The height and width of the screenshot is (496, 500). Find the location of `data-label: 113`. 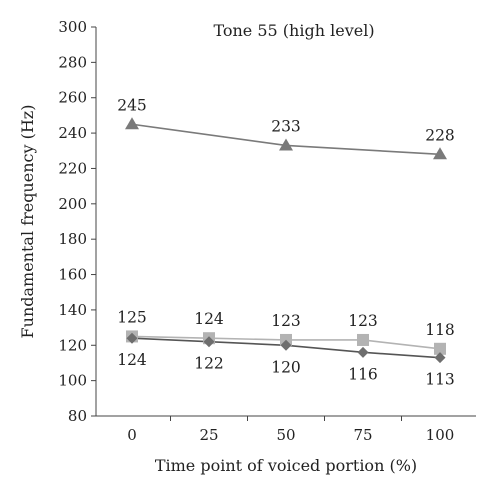

data-label: 113 is located at coordinates (440, 380).